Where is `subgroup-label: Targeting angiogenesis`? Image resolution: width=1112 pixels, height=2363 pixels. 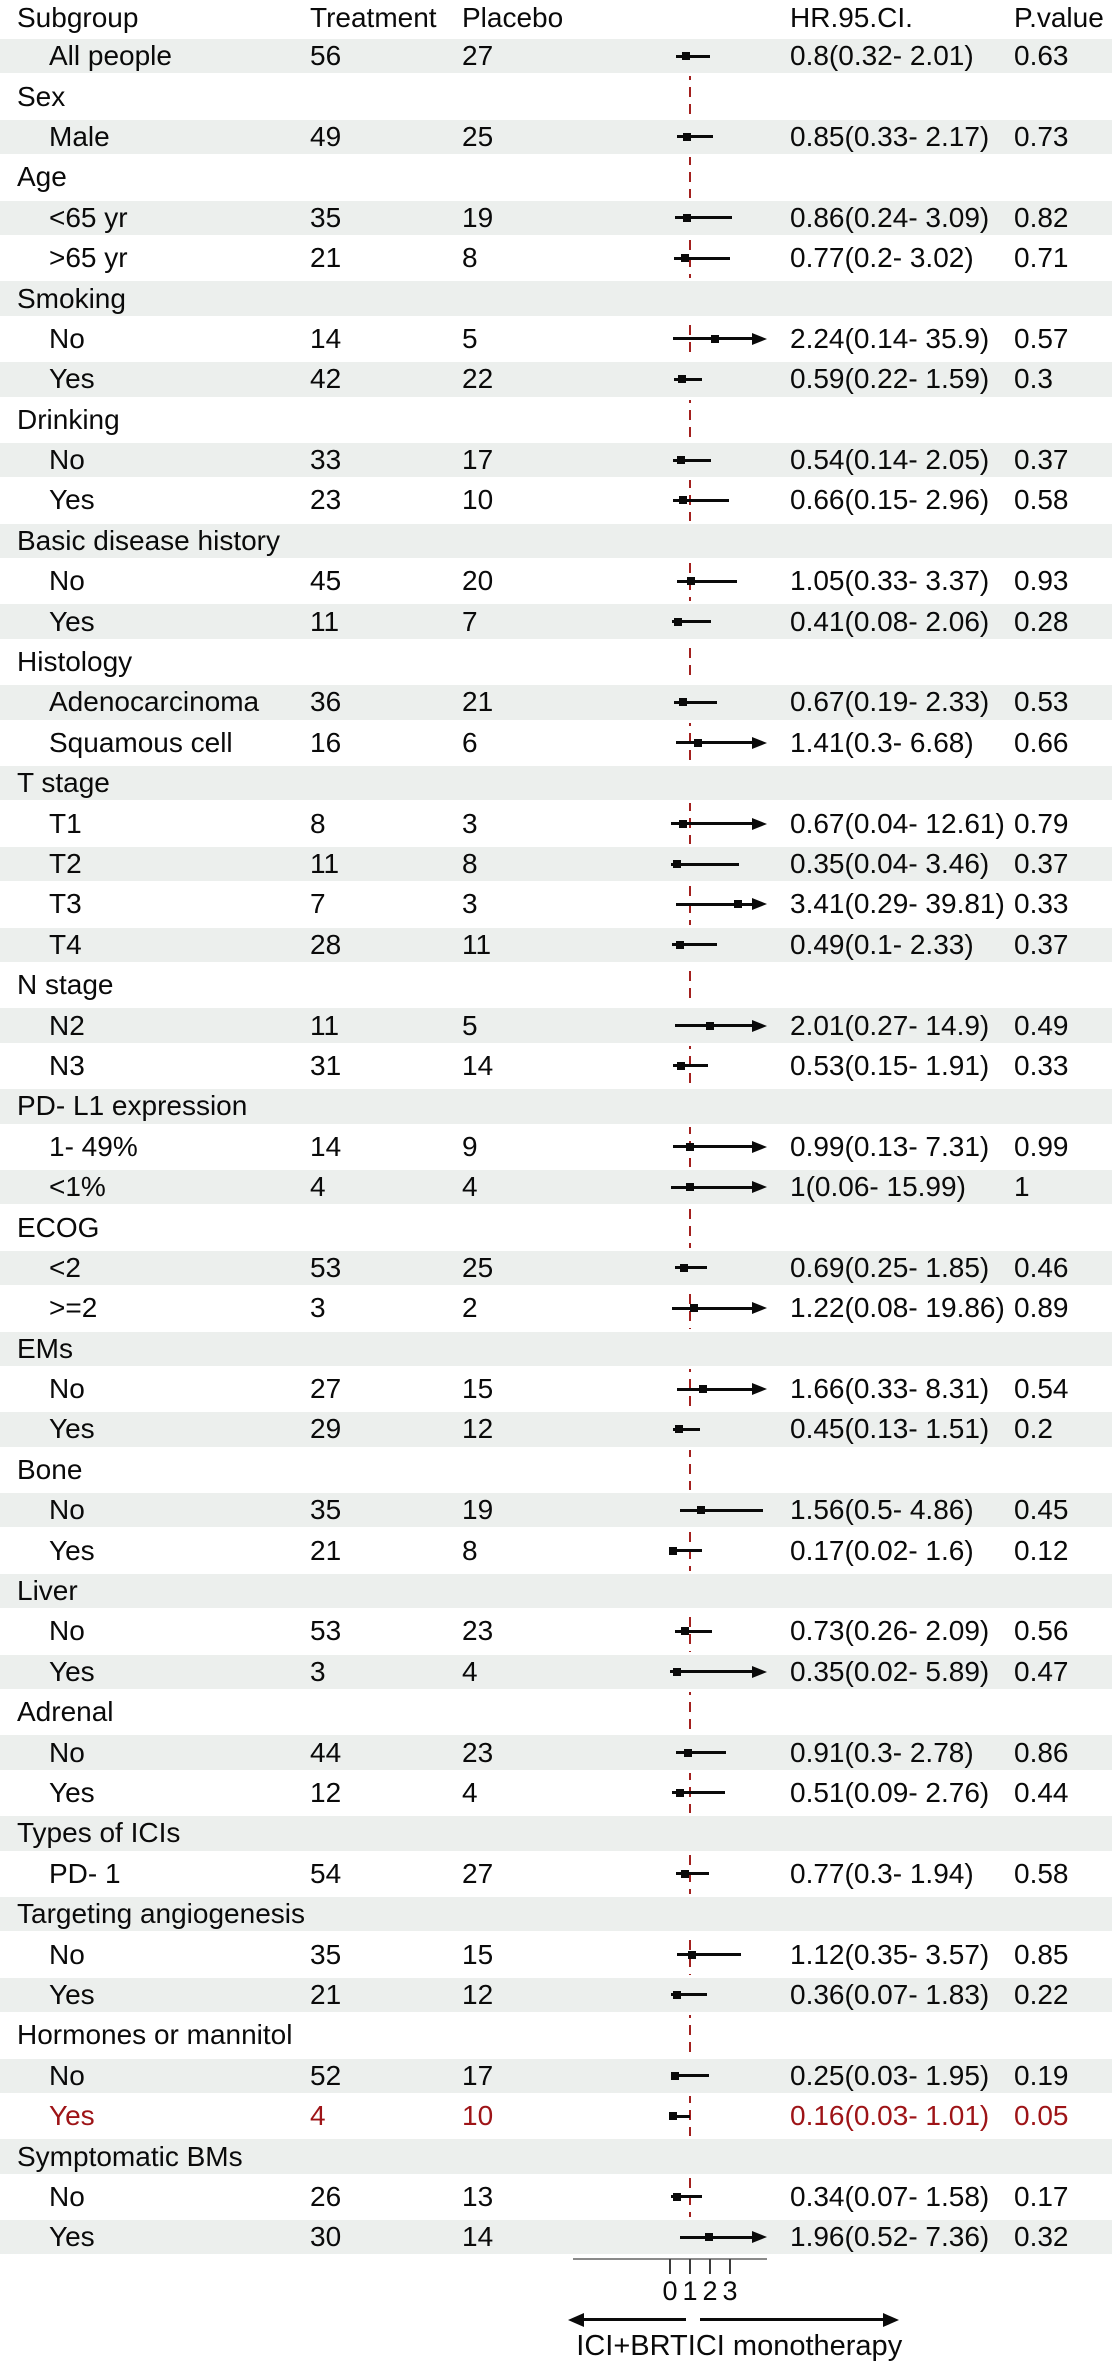
subgroup-label: Targeting angiogenesis is located at coordinates (161, 1914).